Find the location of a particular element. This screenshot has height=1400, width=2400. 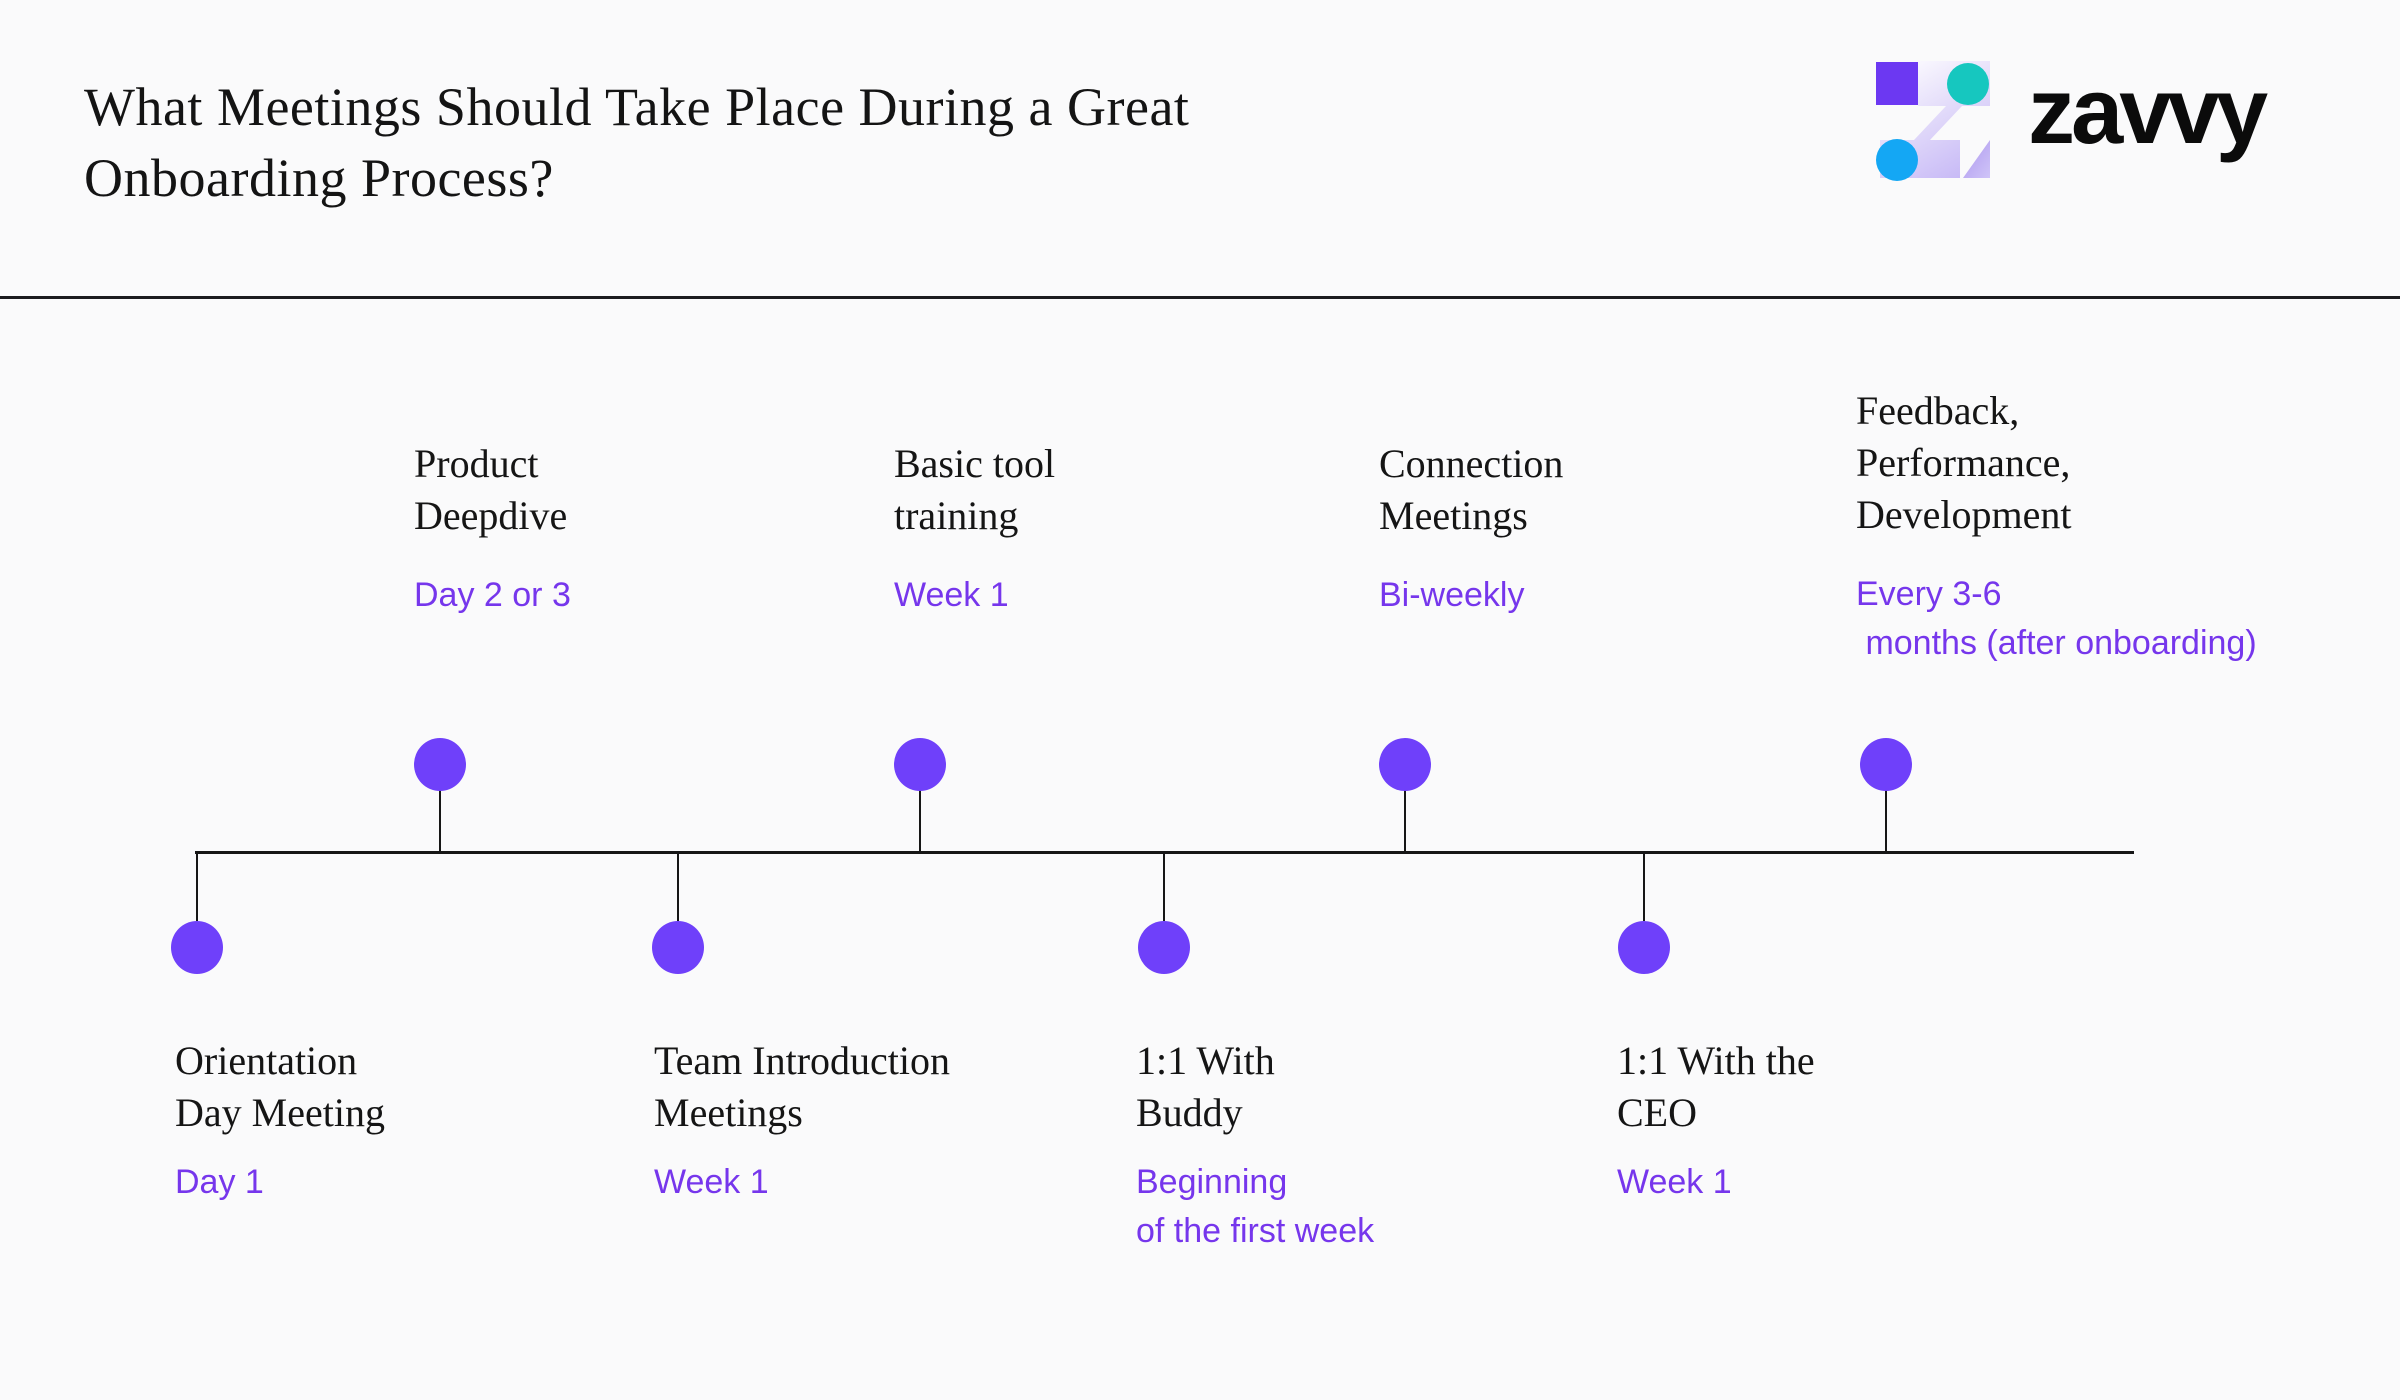

event-basic-tool-training: Basic tool training Week 1 is located at coordinates (1109, 529).